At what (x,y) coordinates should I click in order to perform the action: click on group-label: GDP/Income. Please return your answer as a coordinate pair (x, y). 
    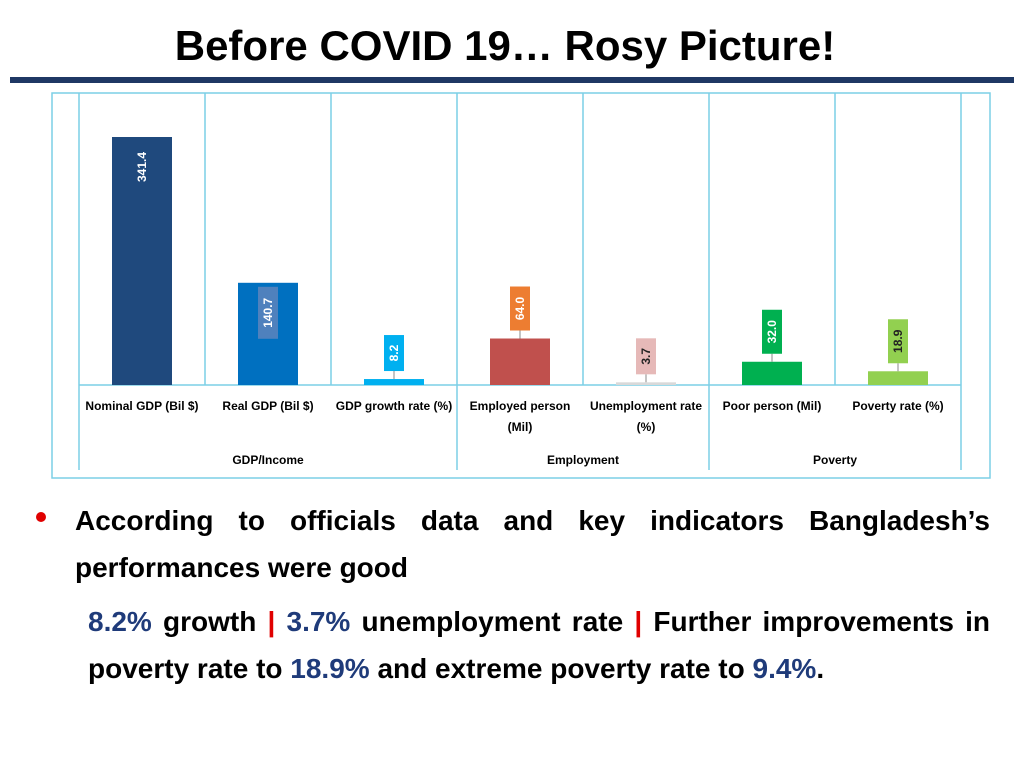
    Looking at the image, I should click on (268, 460).